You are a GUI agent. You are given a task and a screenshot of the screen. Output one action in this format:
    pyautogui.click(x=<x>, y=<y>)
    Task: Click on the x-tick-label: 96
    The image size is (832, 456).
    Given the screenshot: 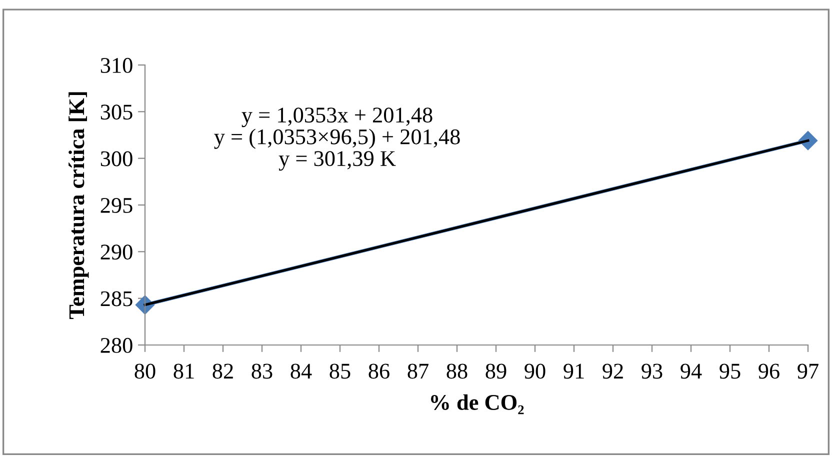 What is the action you would take?
    pyautogui.click(x=769, y=371)
    